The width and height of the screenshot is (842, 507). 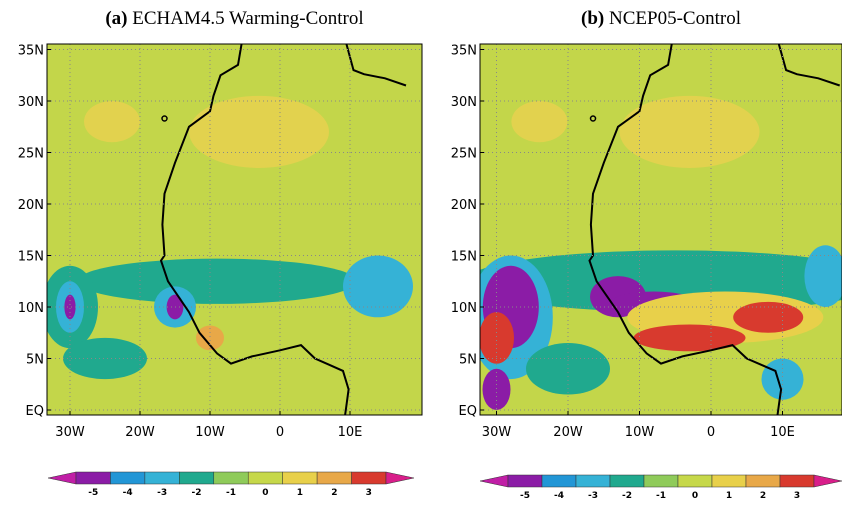 What do you see at coordinates (675, 18) in the screenshot?
I see `panel-title-text: NCEP05-Control` at bounding box center [675, 18].